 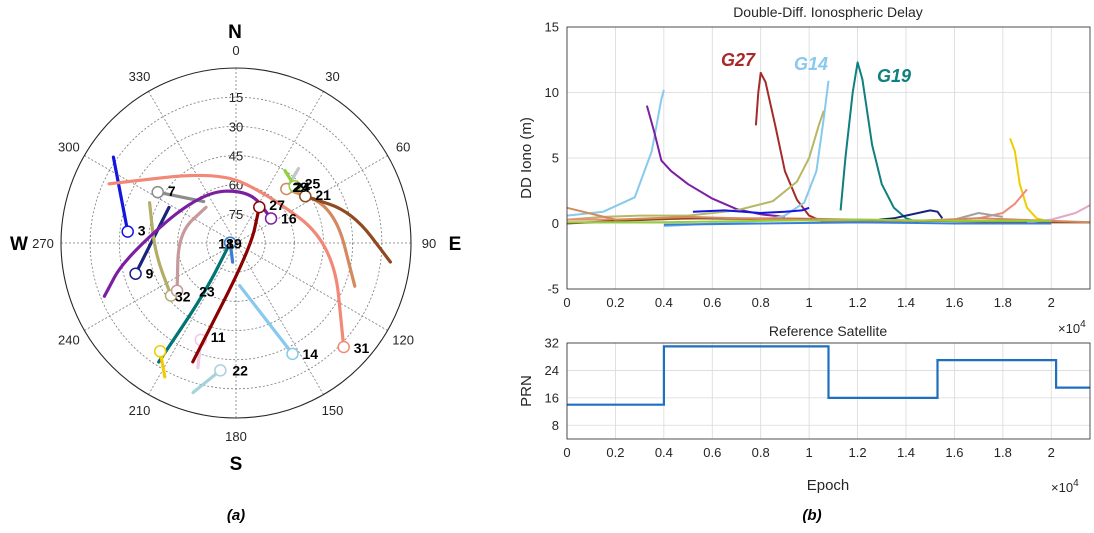 I want to click on satellite-label-9: 9, so click(x=150, y=274).